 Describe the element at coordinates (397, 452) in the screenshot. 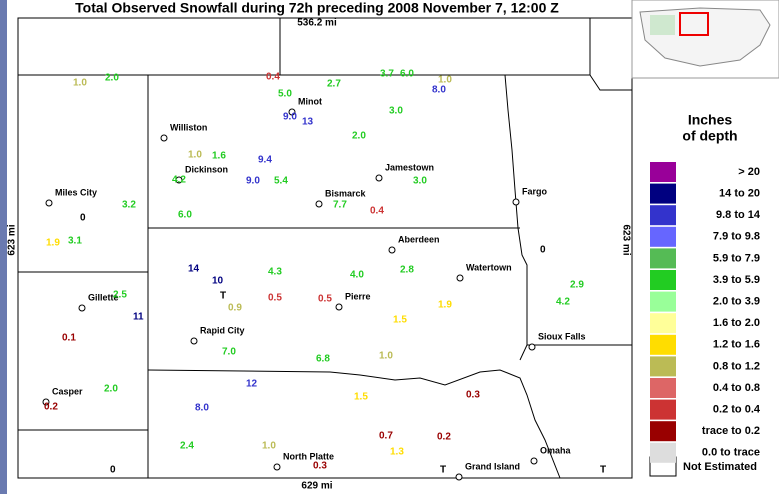

I see `observation-label: 1.3` at that location.